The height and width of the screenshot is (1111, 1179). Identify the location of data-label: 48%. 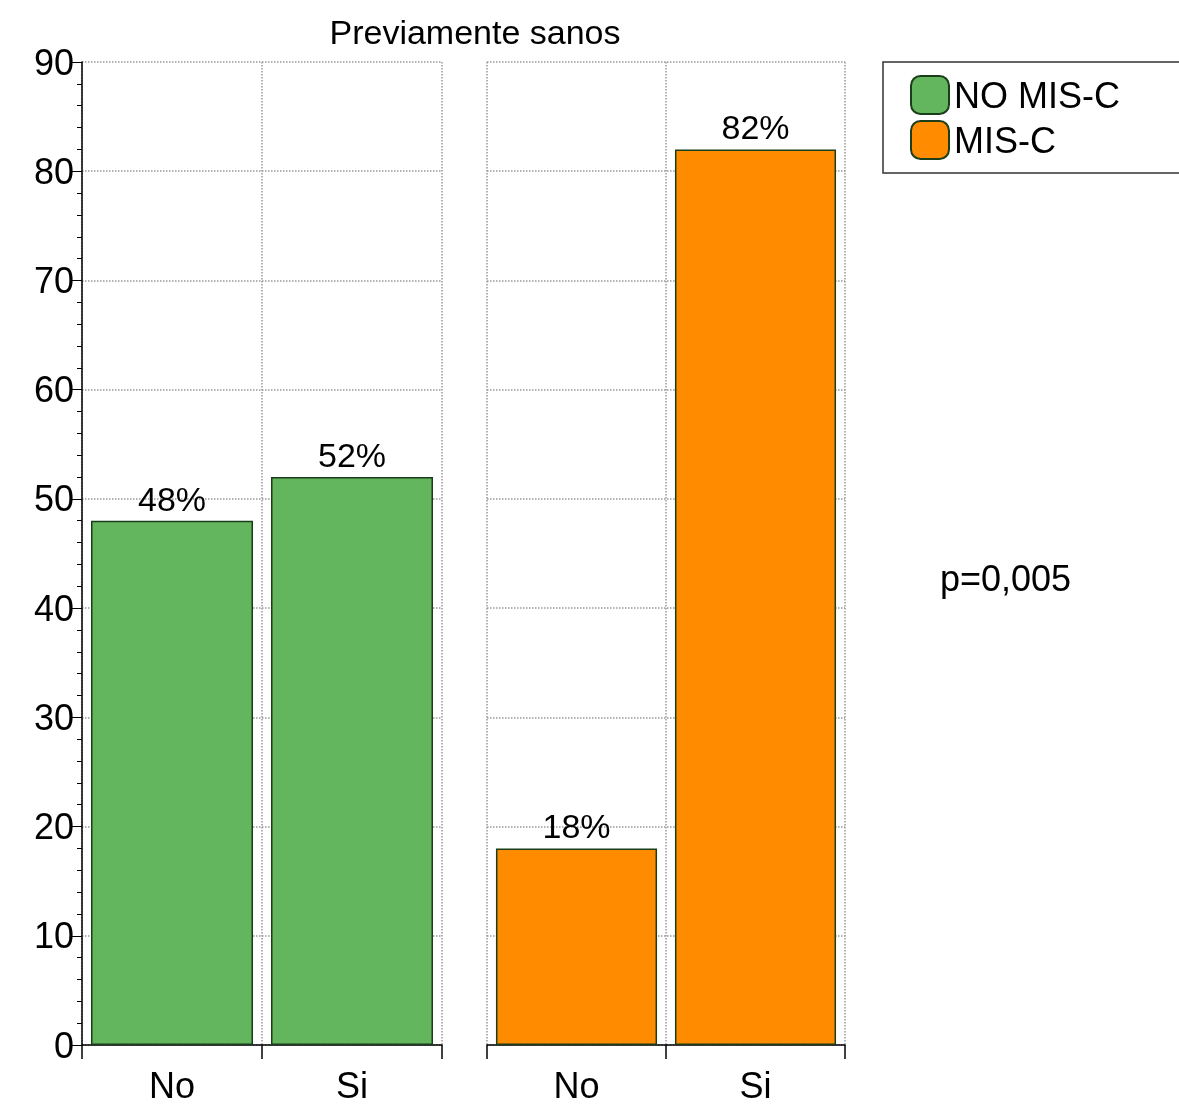
(172, 498).